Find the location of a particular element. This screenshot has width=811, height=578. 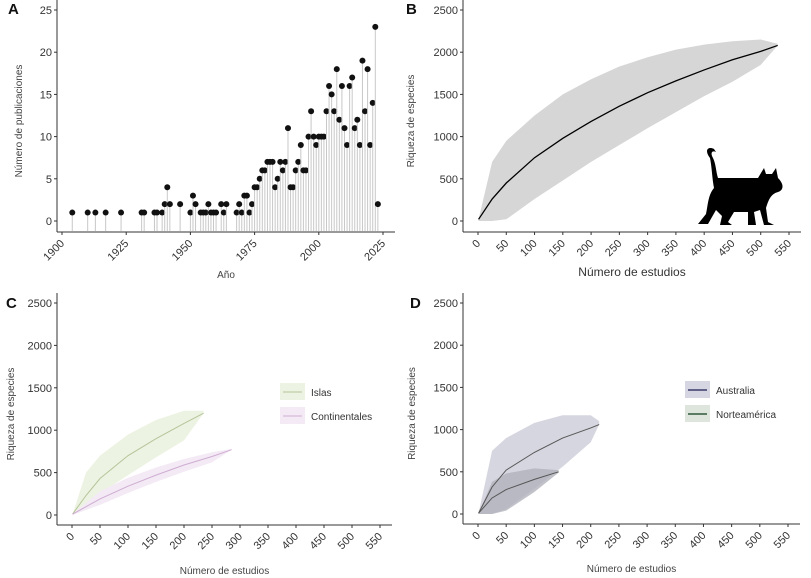

x-tick-label: 550 is located at coordinates (374, 541).